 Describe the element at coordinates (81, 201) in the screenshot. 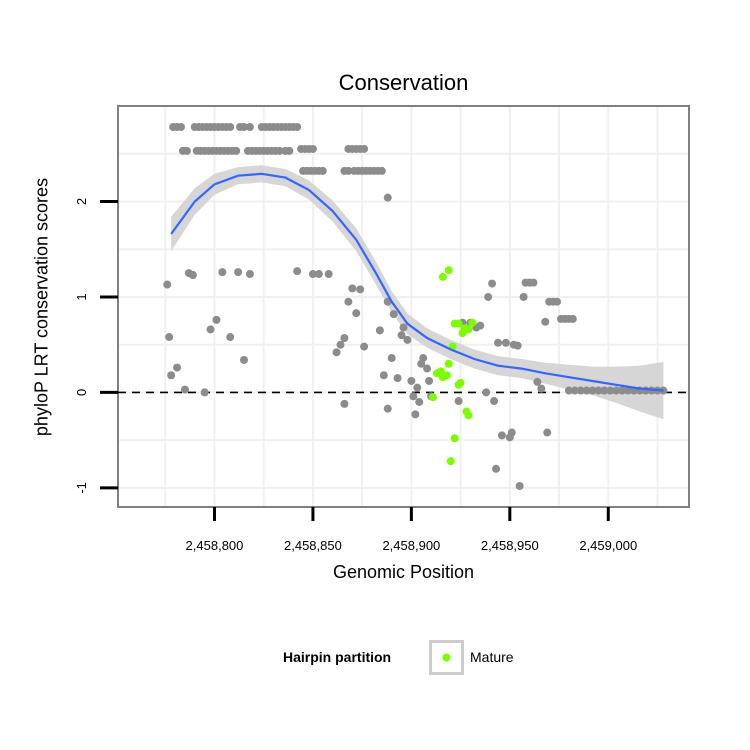

I see `y-tick-label: 2` at that location.